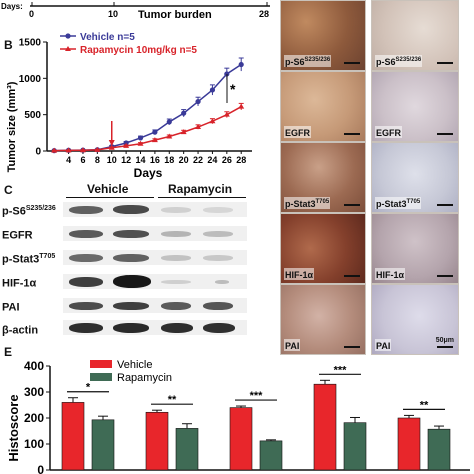 The height and width of the screenshot is (474, 474). What do you see at coordinates (200, 189) in the screenshot?
I see `blot-group-rapamycin: Rapamycin` at bounding box center [200, 189].